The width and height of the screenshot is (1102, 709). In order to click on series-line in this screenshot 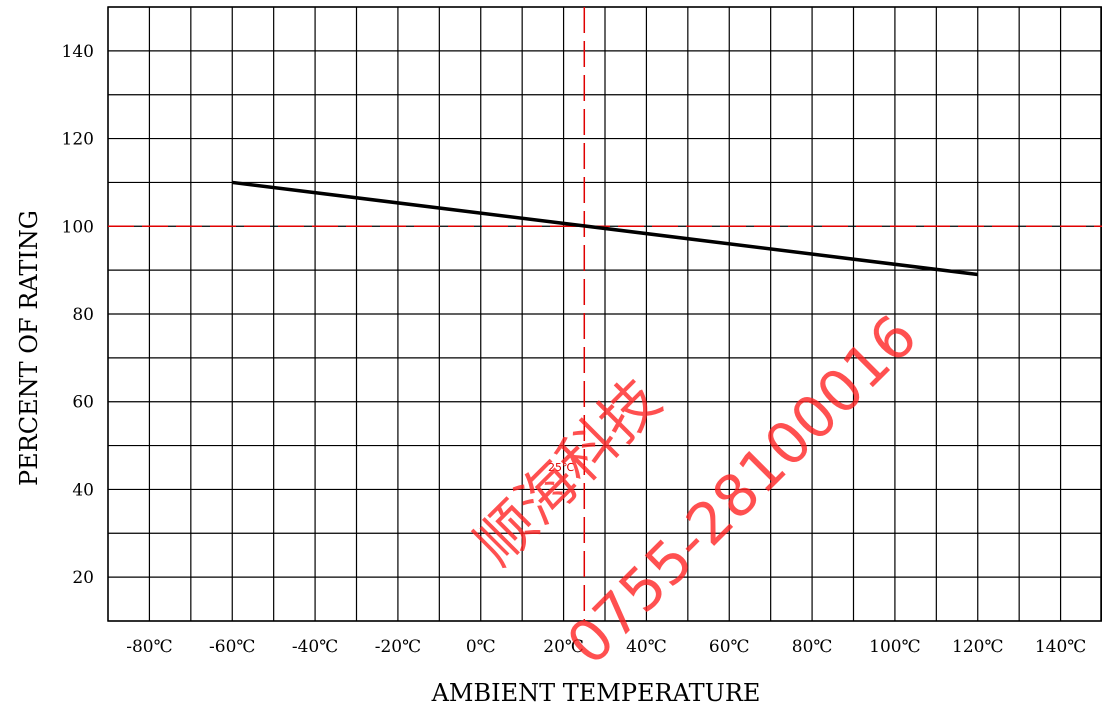, I will do `click(605, 228)`.